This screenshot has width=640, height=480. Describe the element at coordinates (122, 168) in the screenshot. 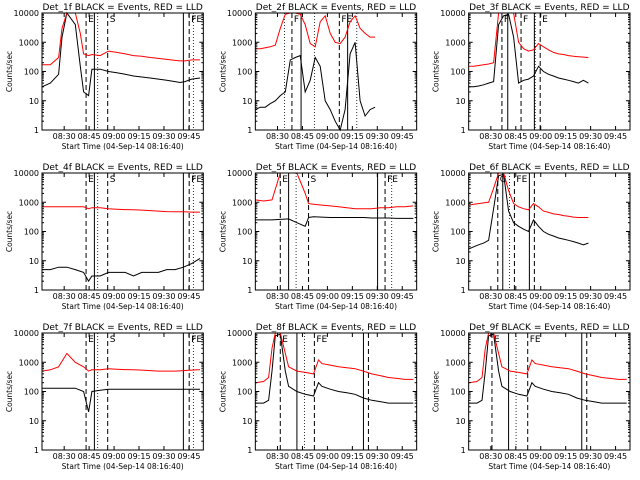

I see `panel-title: Det_4f BLACK = Events, RED = LLD` at that location.